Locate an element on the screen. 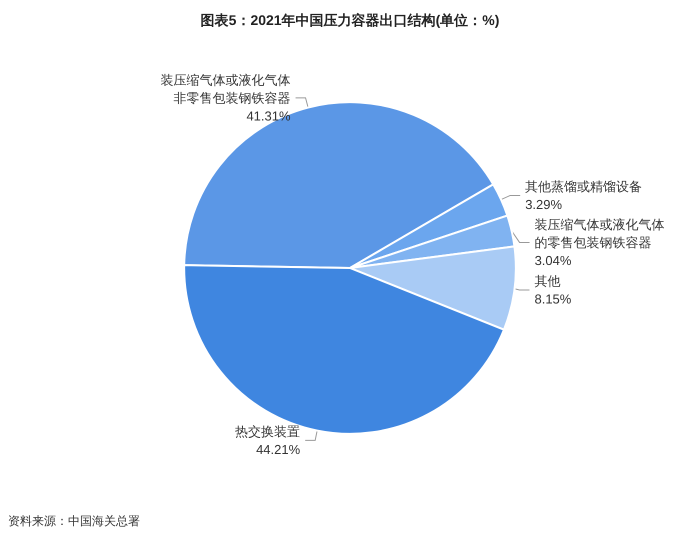 This screenshot has width=700, height=535. slice-label: 其他 is located at coordinates (547, 280).